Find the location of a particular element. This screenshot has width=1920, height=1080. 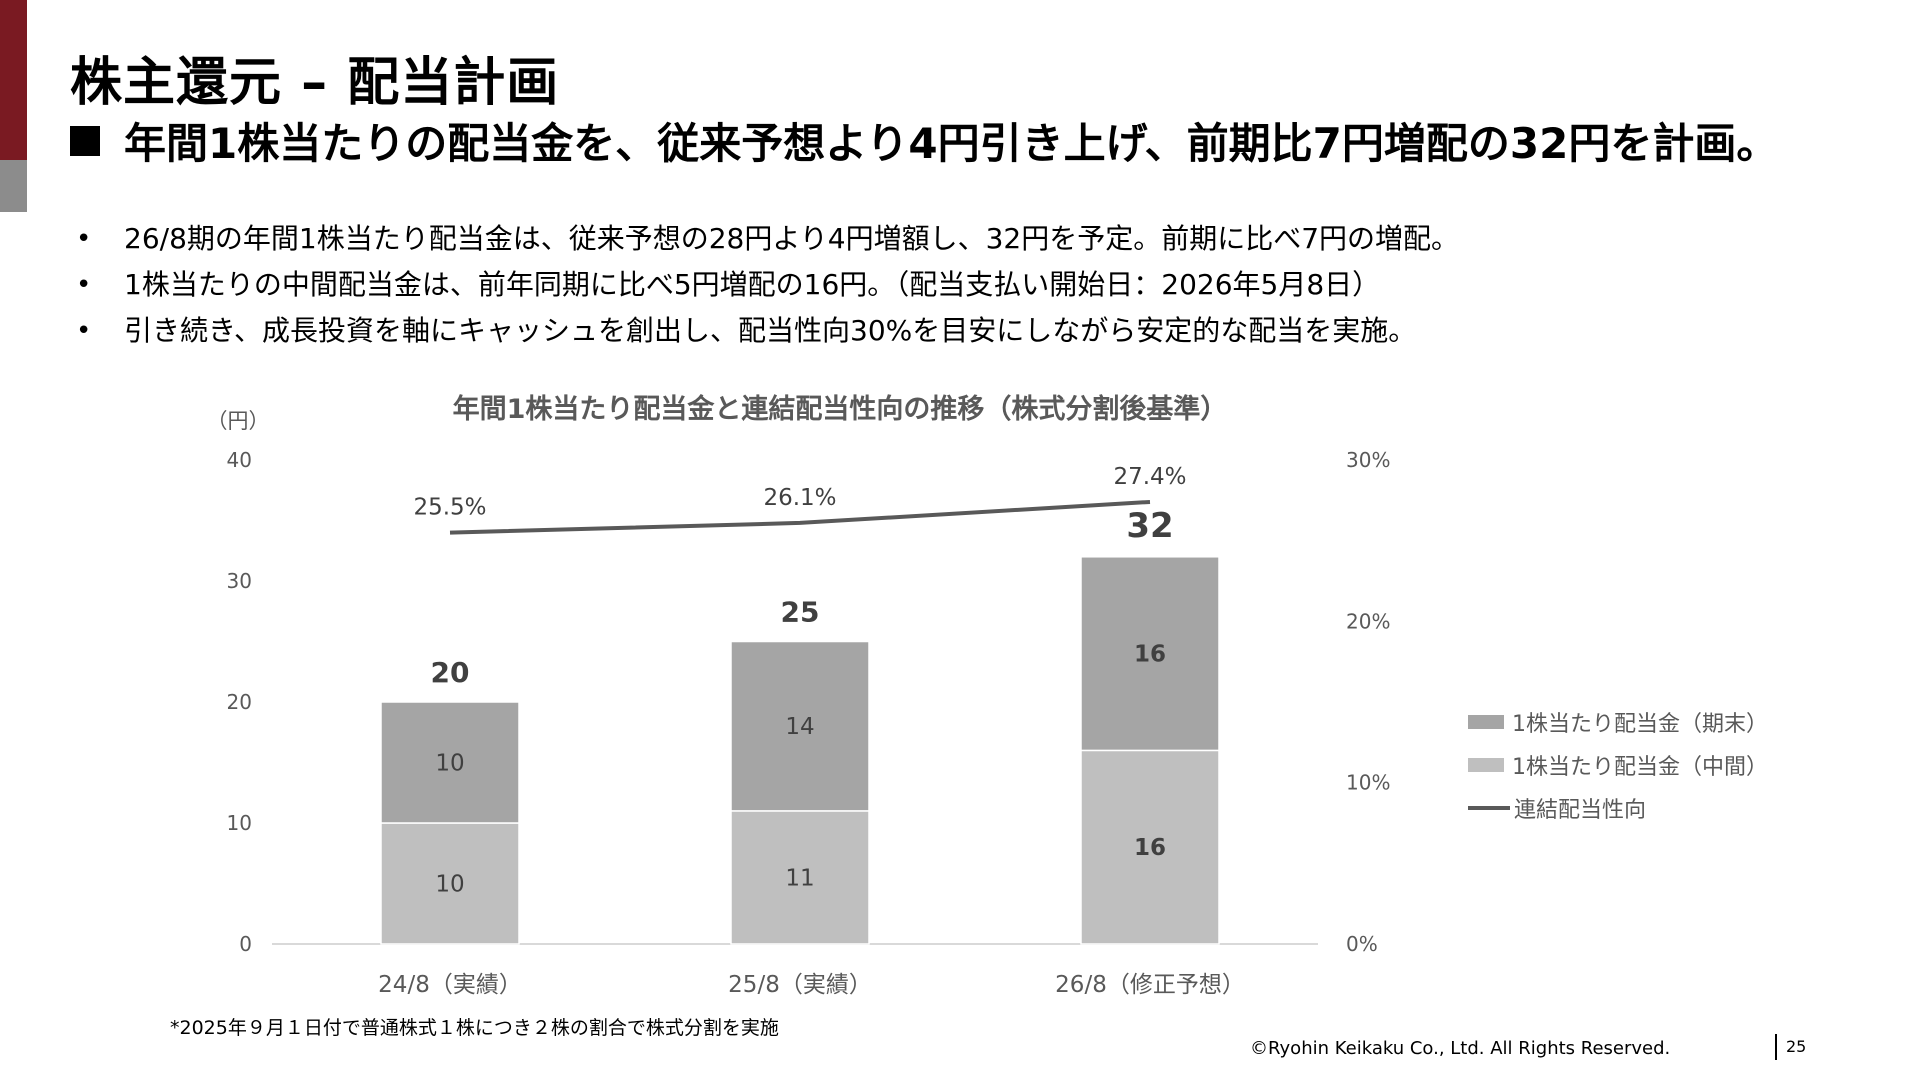

y-axis-unit-label: （円） is located at coordinates (238, 421).